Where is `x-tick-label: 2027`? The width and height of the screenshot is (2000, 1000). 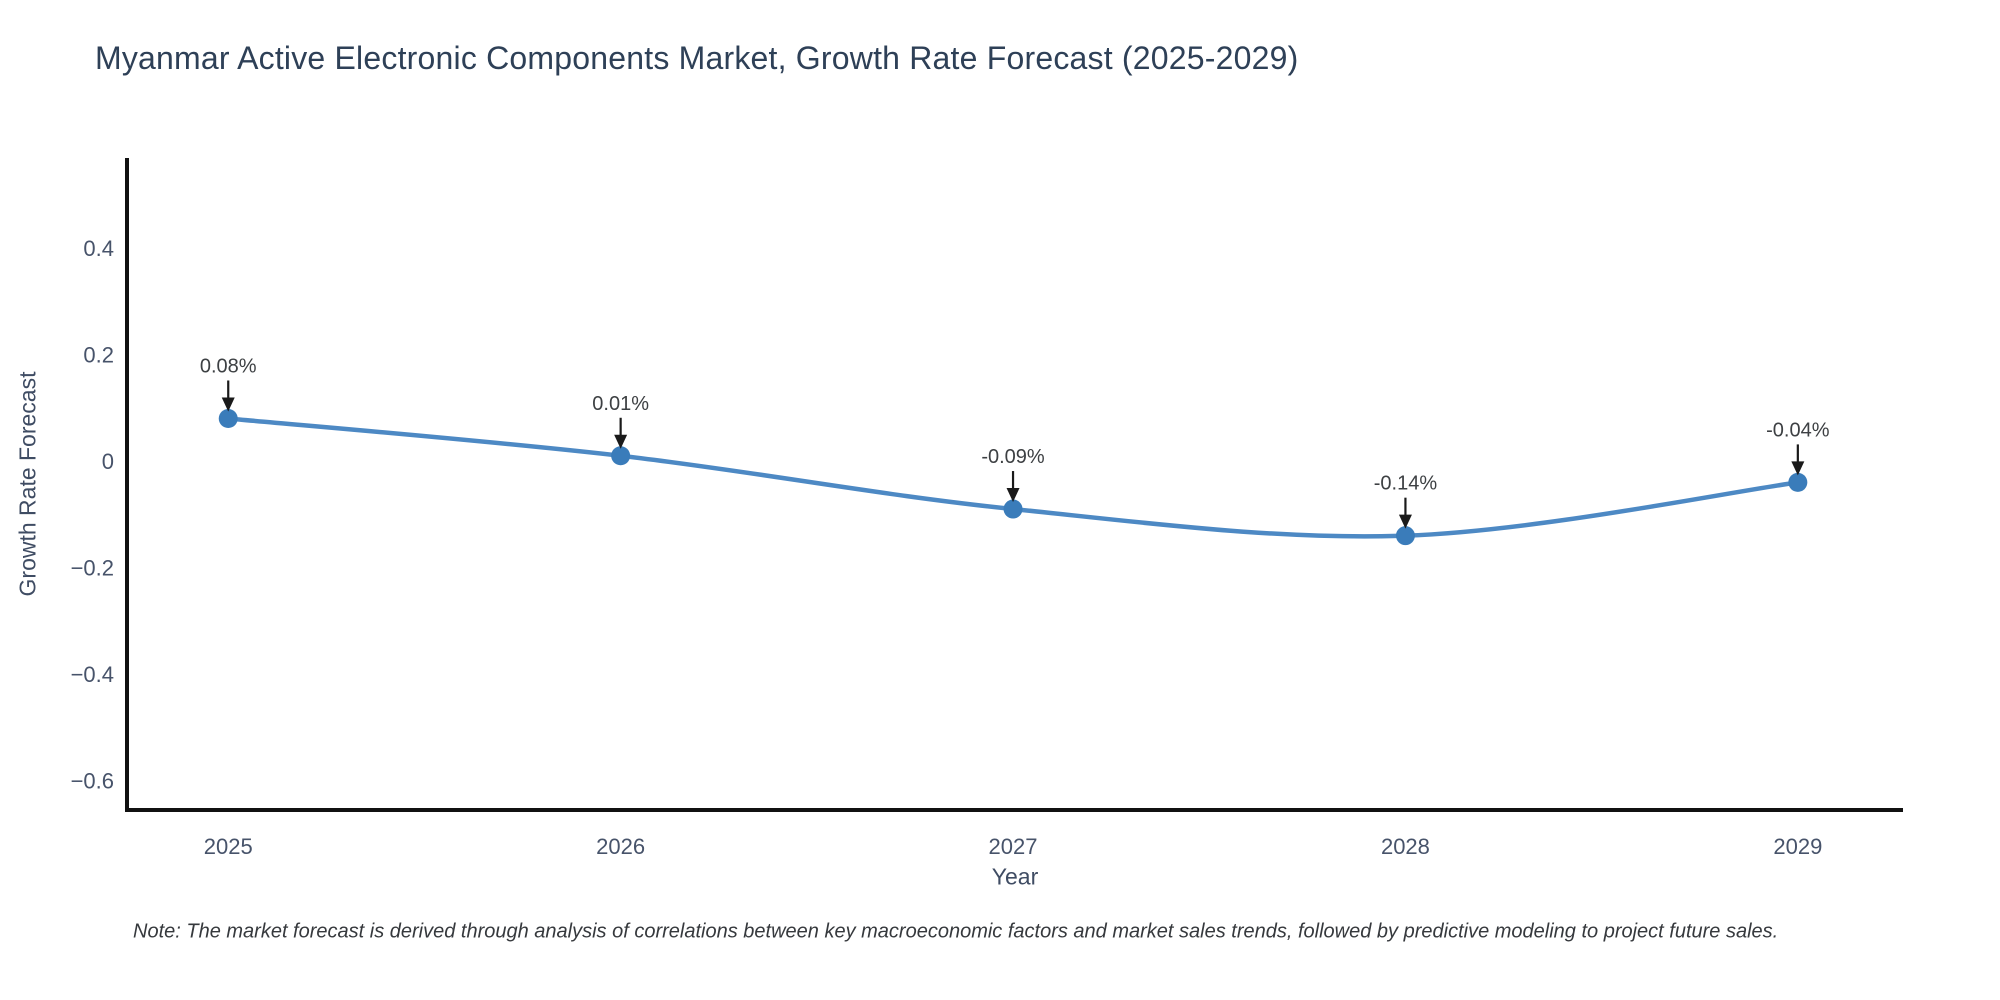
x-tick-label: 2027 is located at coordinates (1013, 846).